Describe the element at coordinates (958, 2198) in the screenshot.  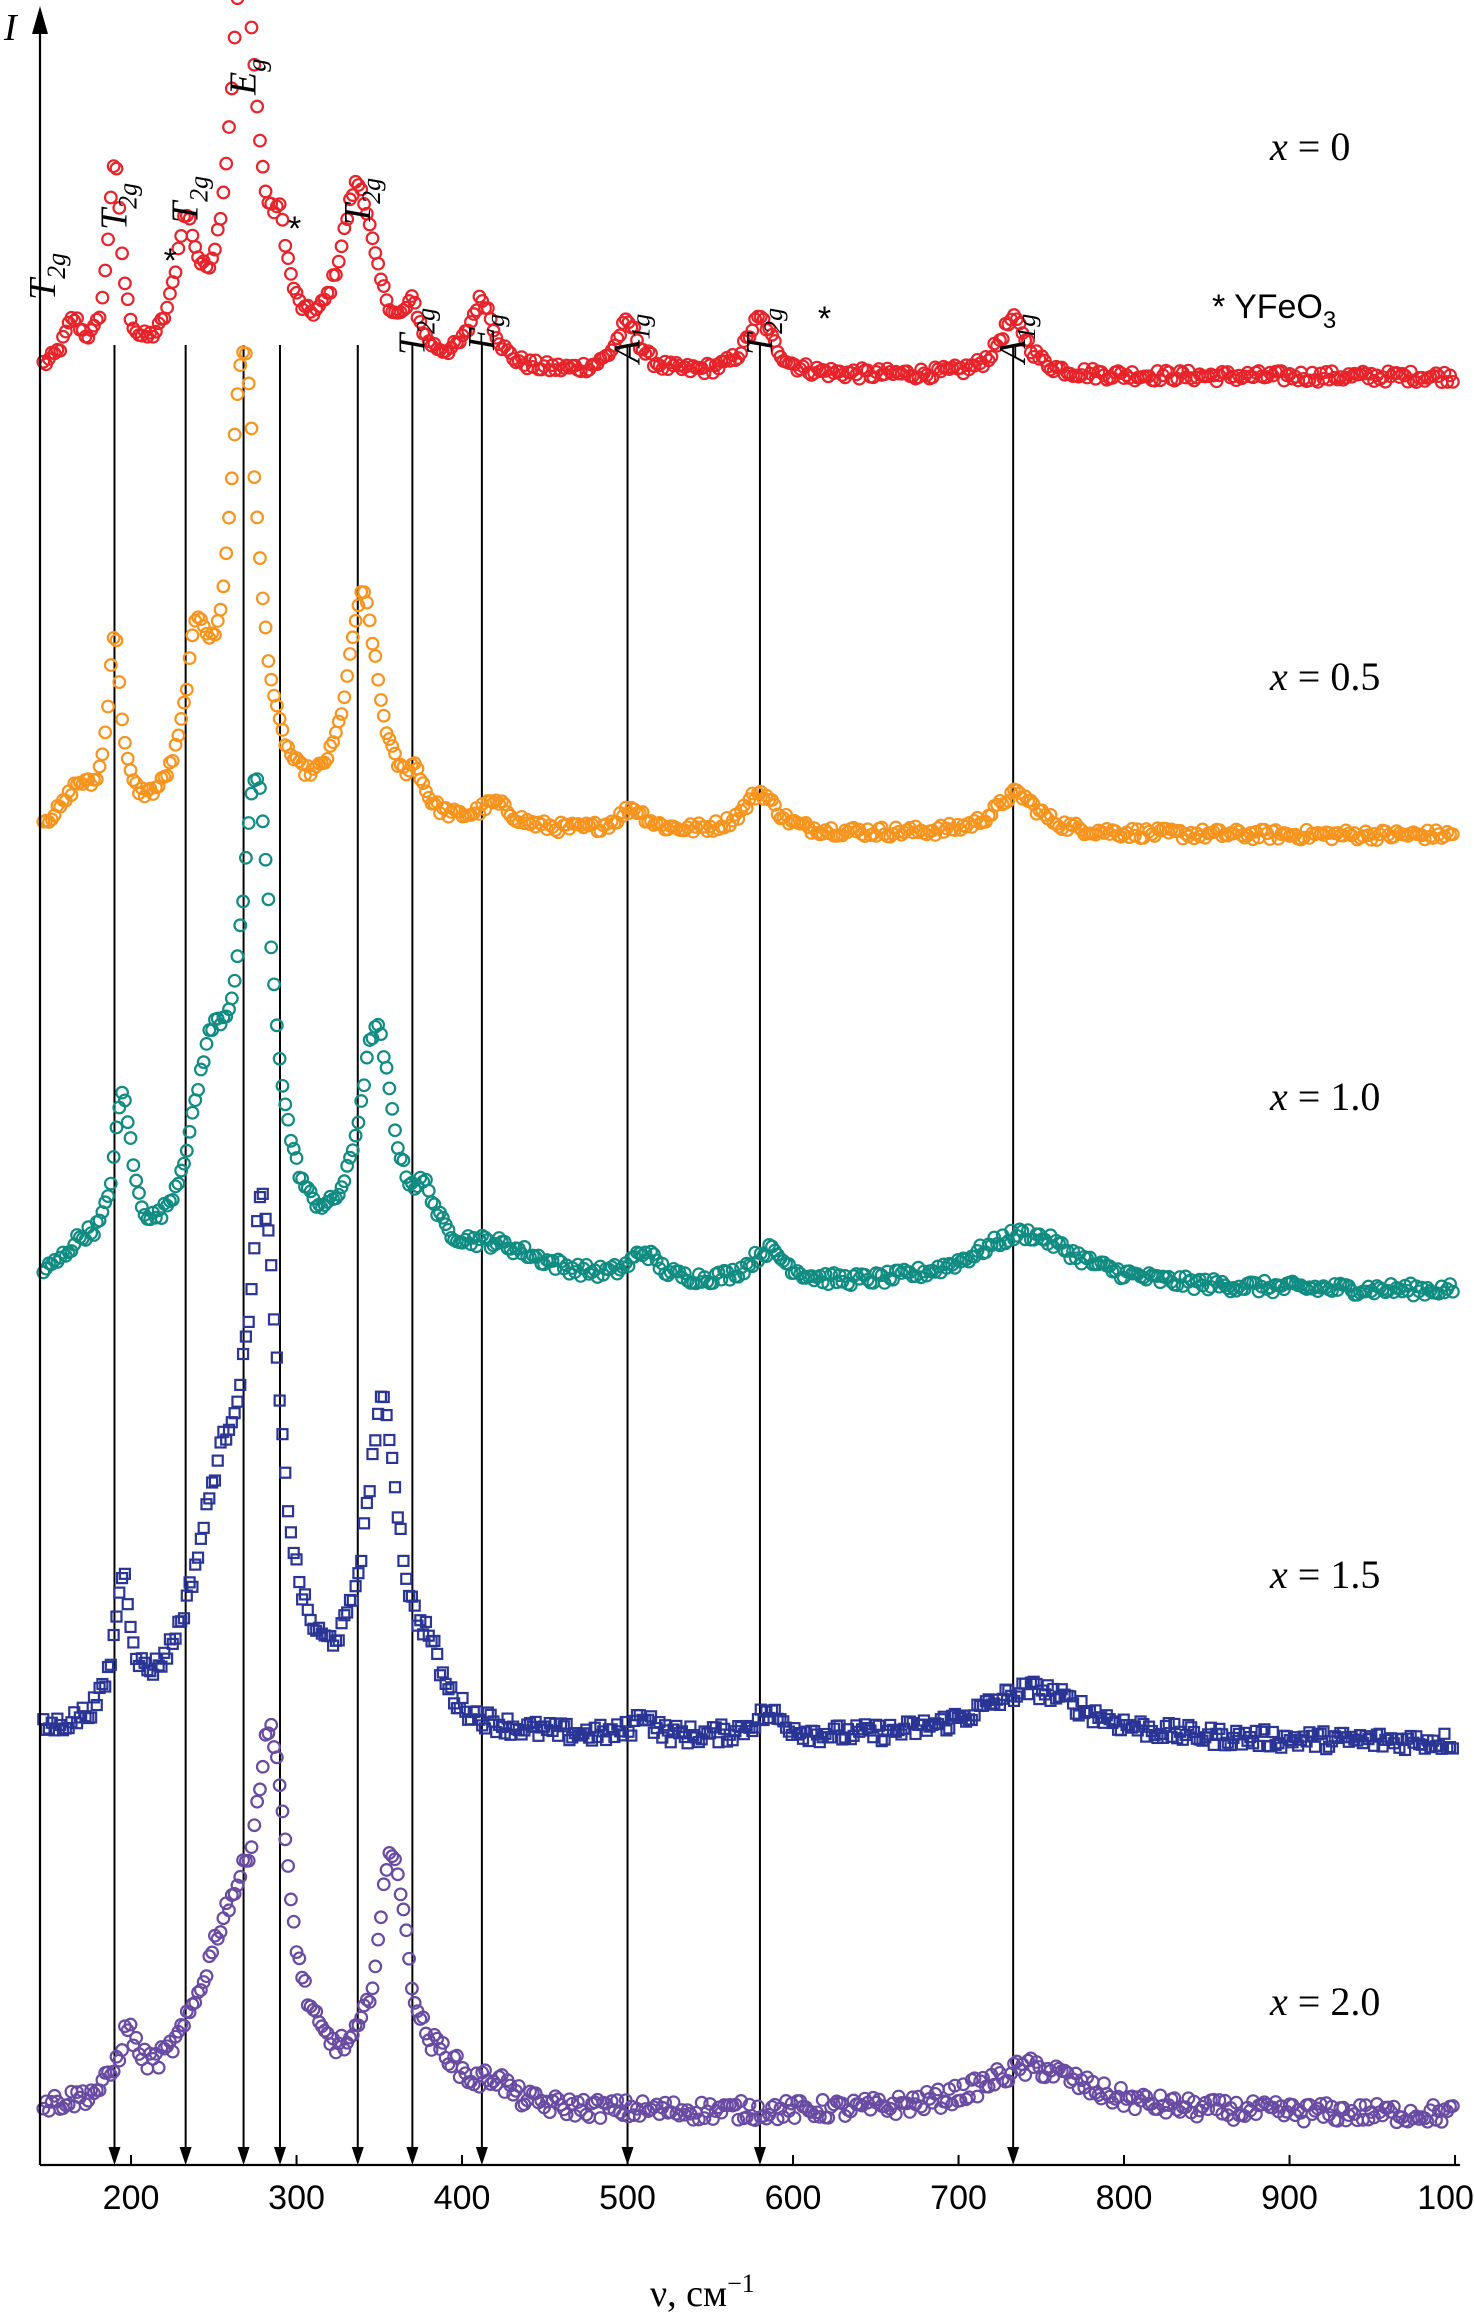
I see `x-tick-label-5: 700` at that location.